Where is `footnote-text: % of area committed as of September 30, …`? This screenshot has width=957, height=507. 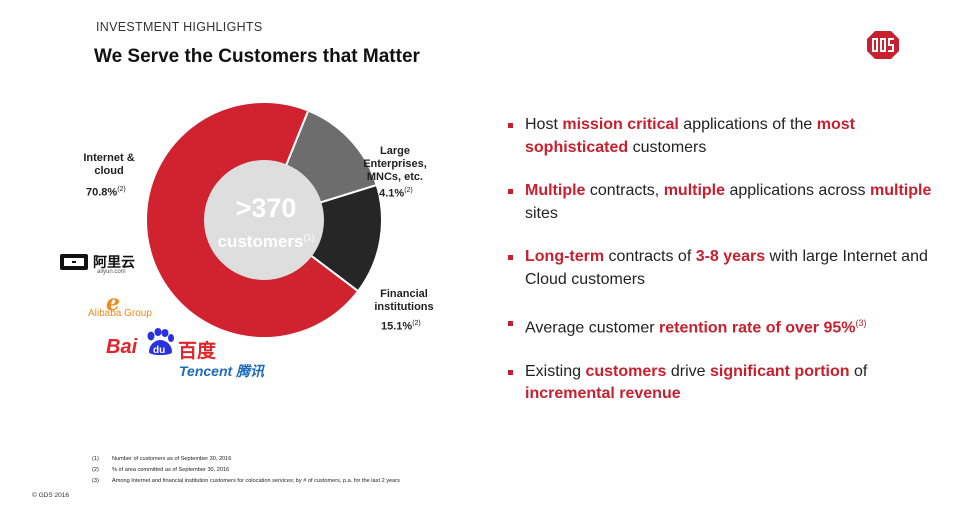
footnote-text: % of area committed as of September 30, … is located at coordinates (171, 470).